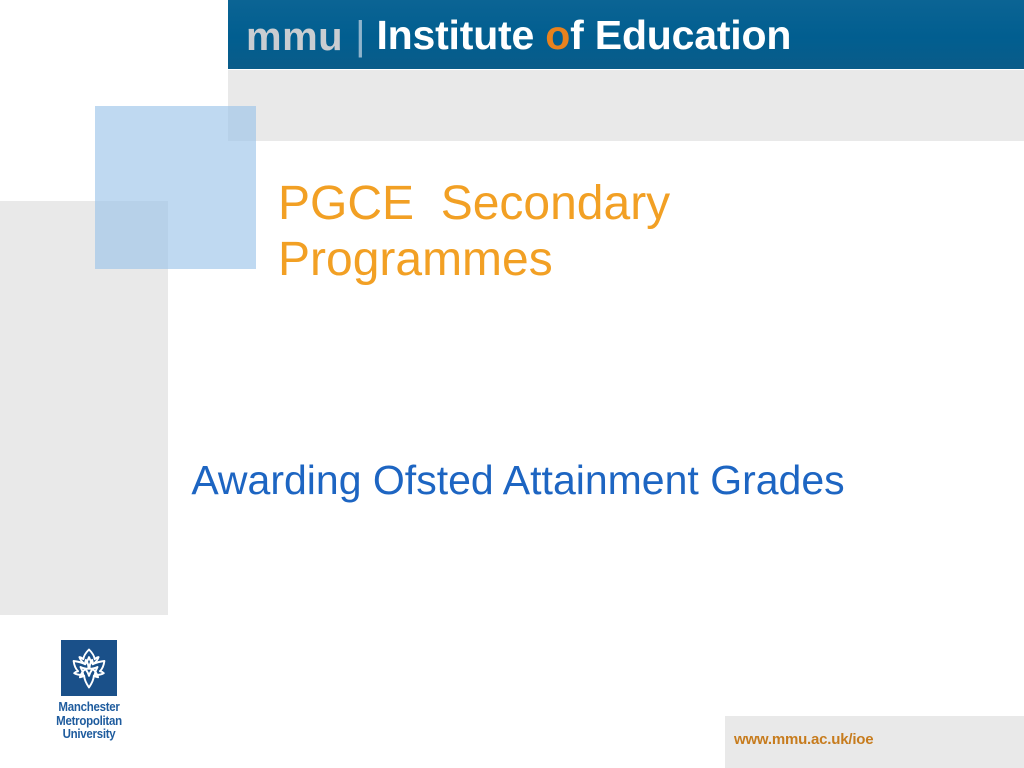 The image size is (1024, 768). Describe the element at coordinates (518, 480) in the screenshot. I see `page-subtitle: Awarding Ofsted Attainment Grades` at that location.